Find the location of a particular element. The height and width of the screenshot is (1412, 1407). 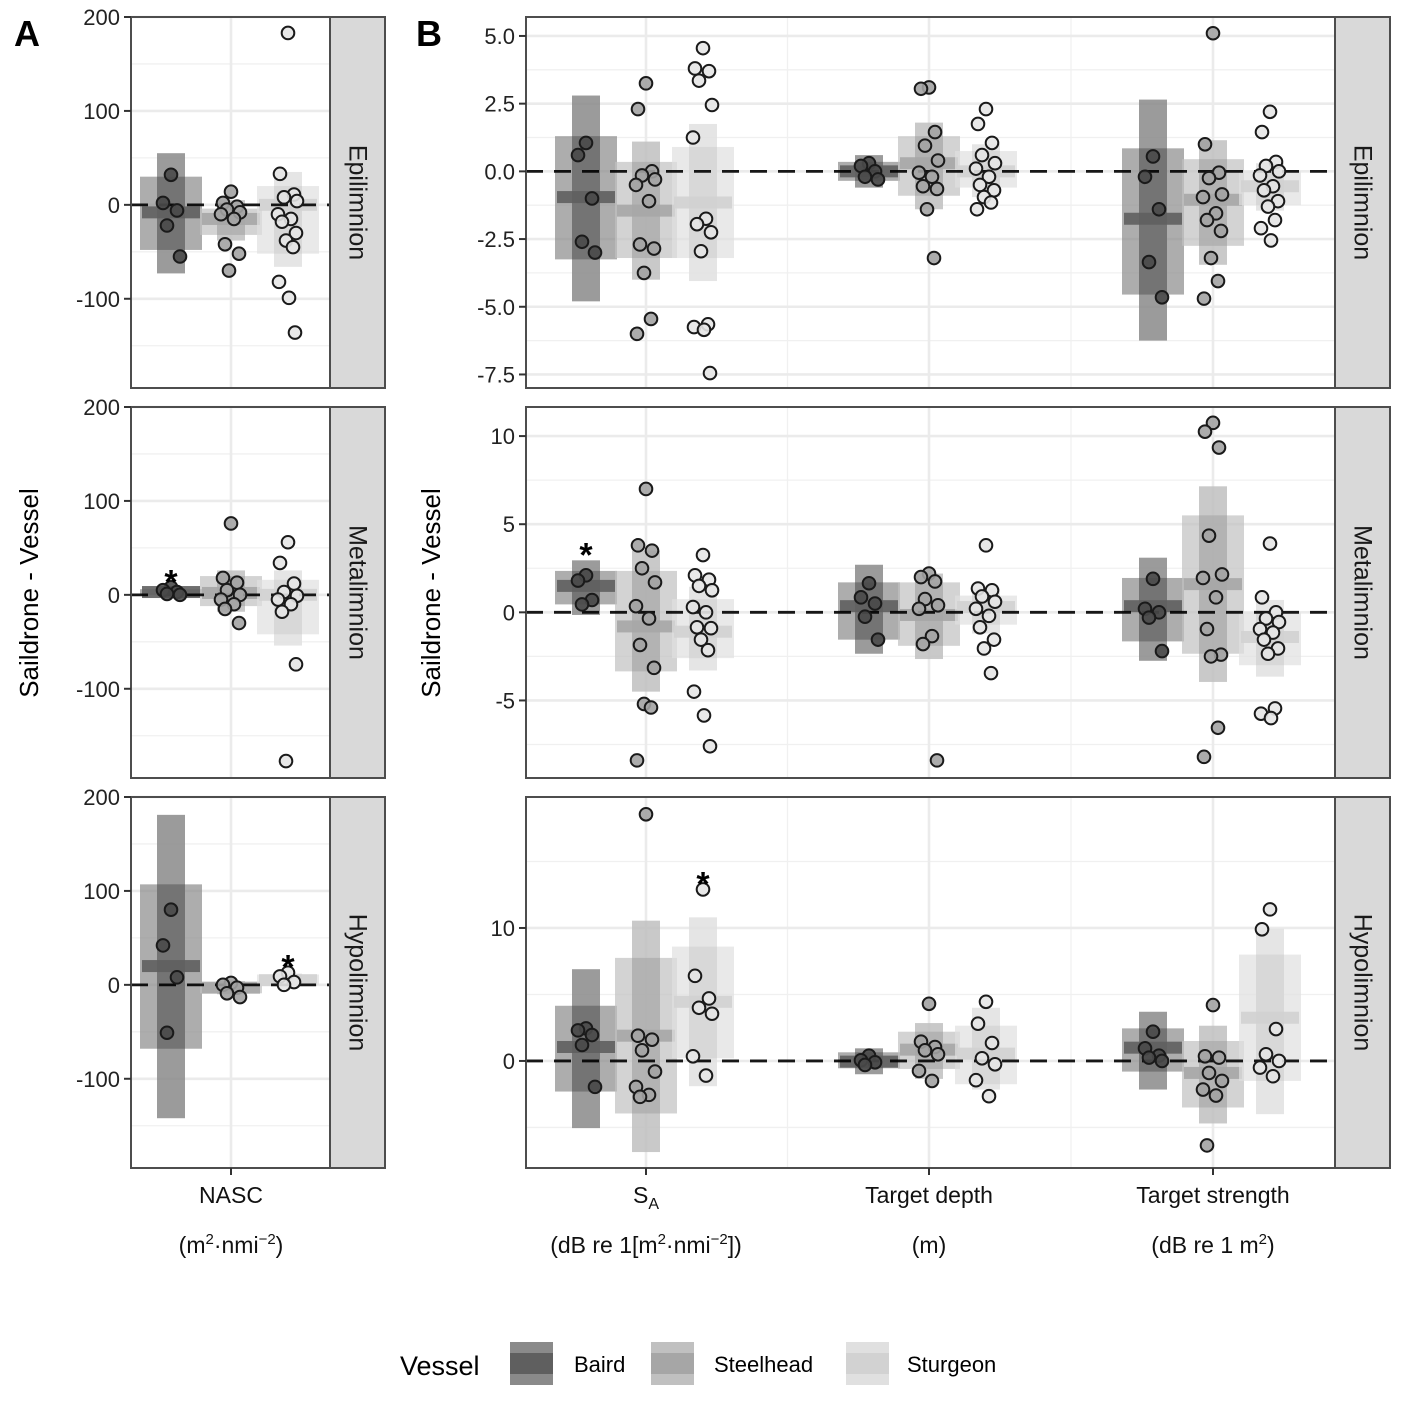

facet-strip-label: Epilimnion is located at coordinates (358, 202).